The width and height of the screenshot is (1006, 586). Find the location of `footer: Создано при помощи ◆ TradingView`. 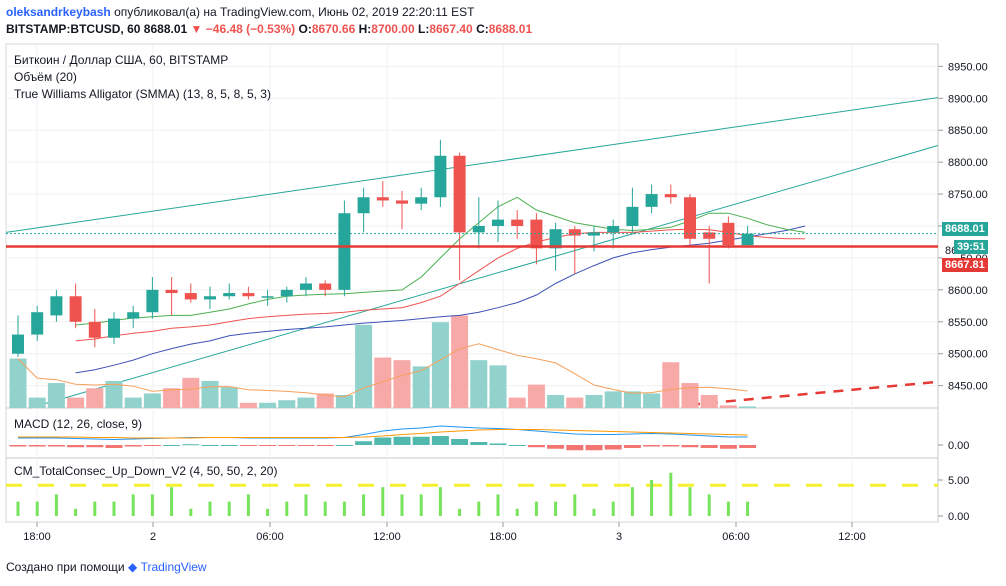

footer: Создано при помощи ◆ TradingView is located at coordinates (106, 567).